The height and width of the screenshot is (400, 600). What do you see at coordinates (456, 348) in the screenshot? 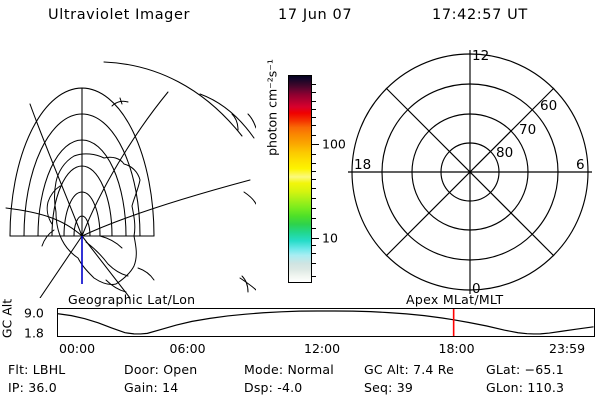
I see `time-axis-tick-3: 18:00` at bounding box center [456, 348].